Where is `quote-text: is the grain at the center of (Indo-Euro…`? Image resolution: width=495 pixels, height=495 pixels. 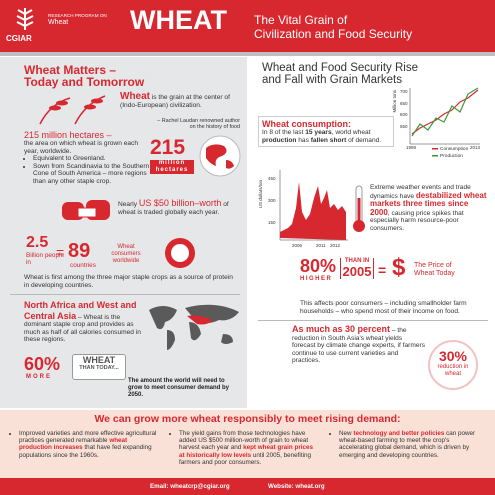
quote-text: is the grain at the center of (Indo-Euro… is located at coordinates (175, 101).